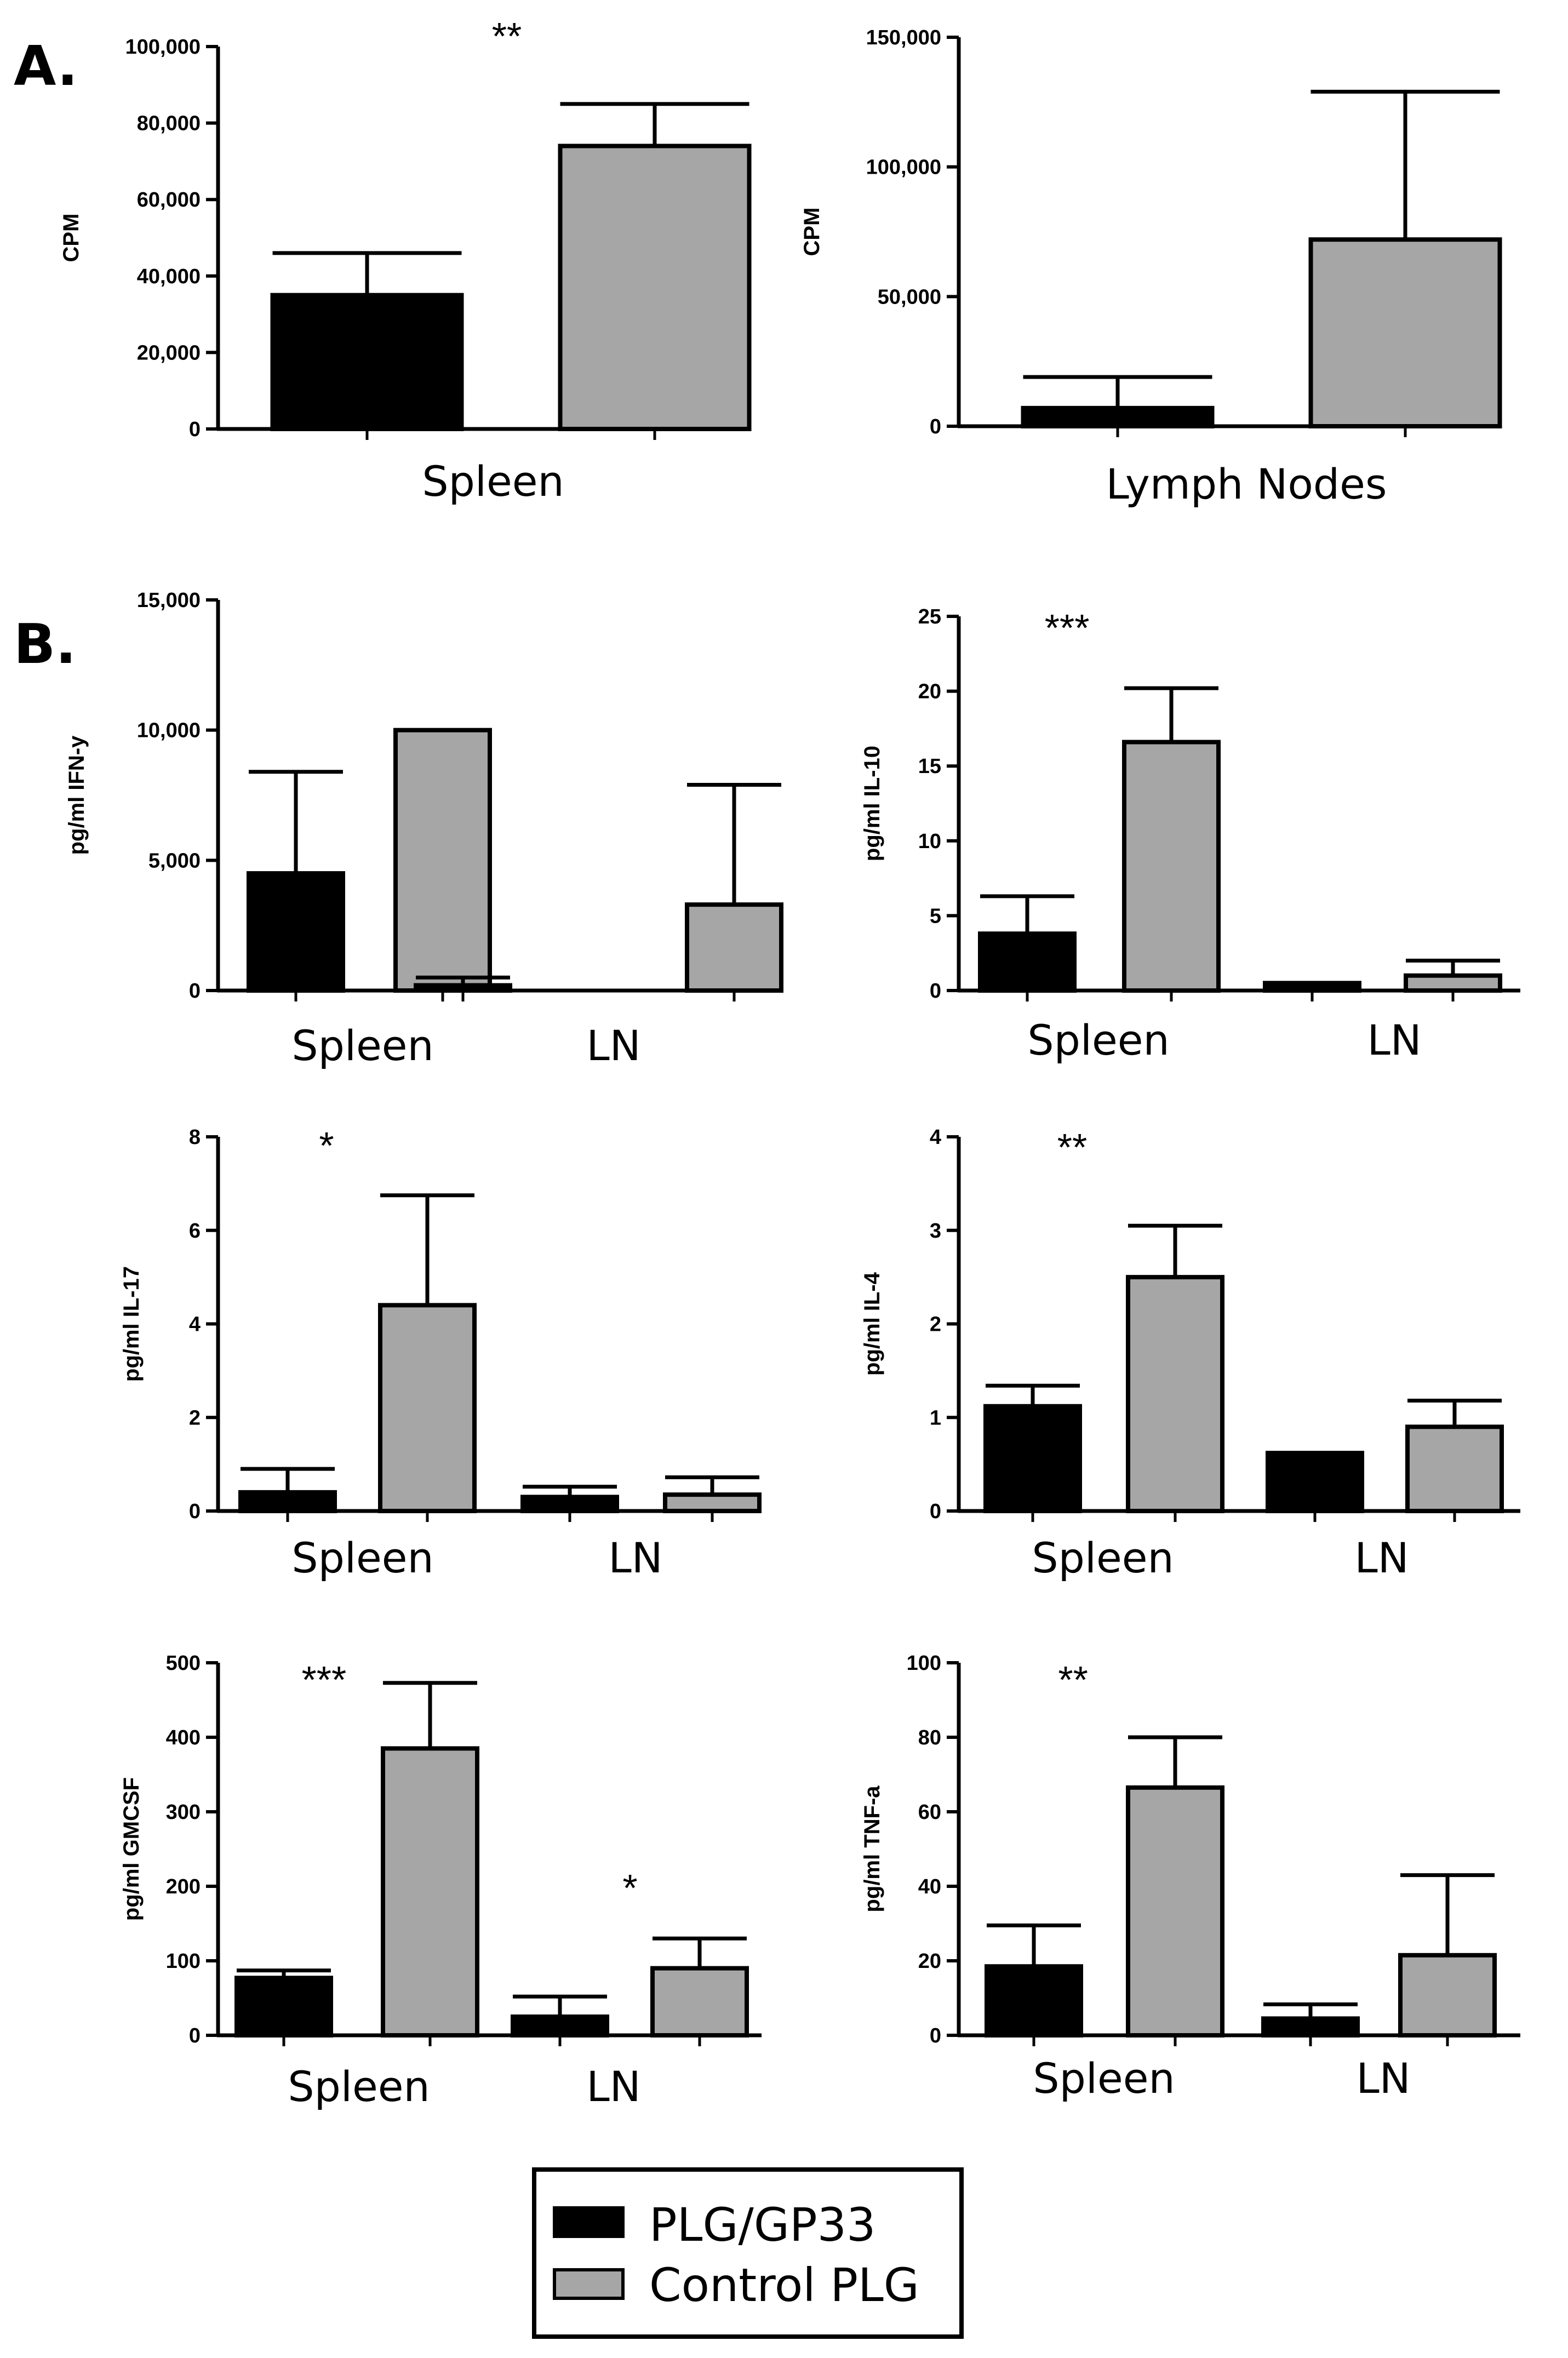 This screenshot has height=2358, width=1568. Describe the element at coordinates (924, 1663) in the screenshot. I see `y-tick-label: 100` at that location.